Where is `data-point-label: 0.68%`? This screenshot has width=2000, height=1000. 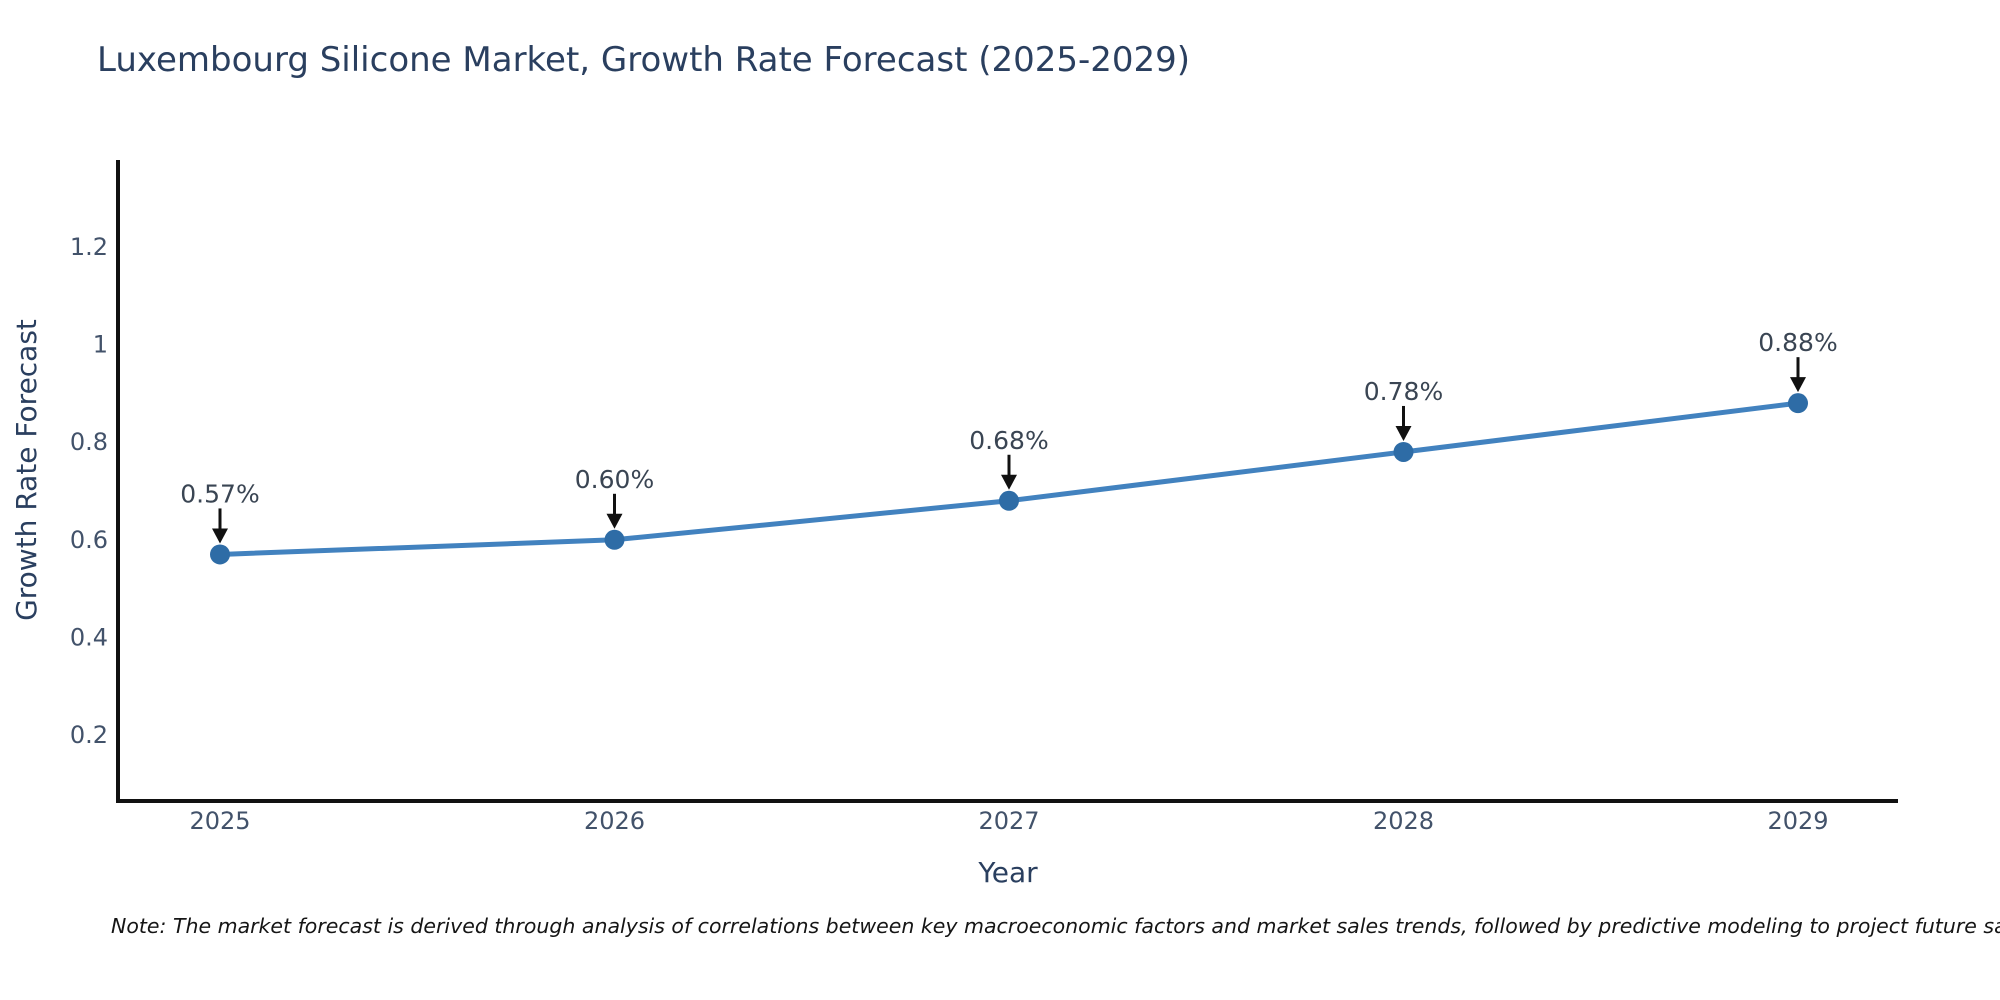 data-point-label: 0.68% is located at coordinates (1008, 440).